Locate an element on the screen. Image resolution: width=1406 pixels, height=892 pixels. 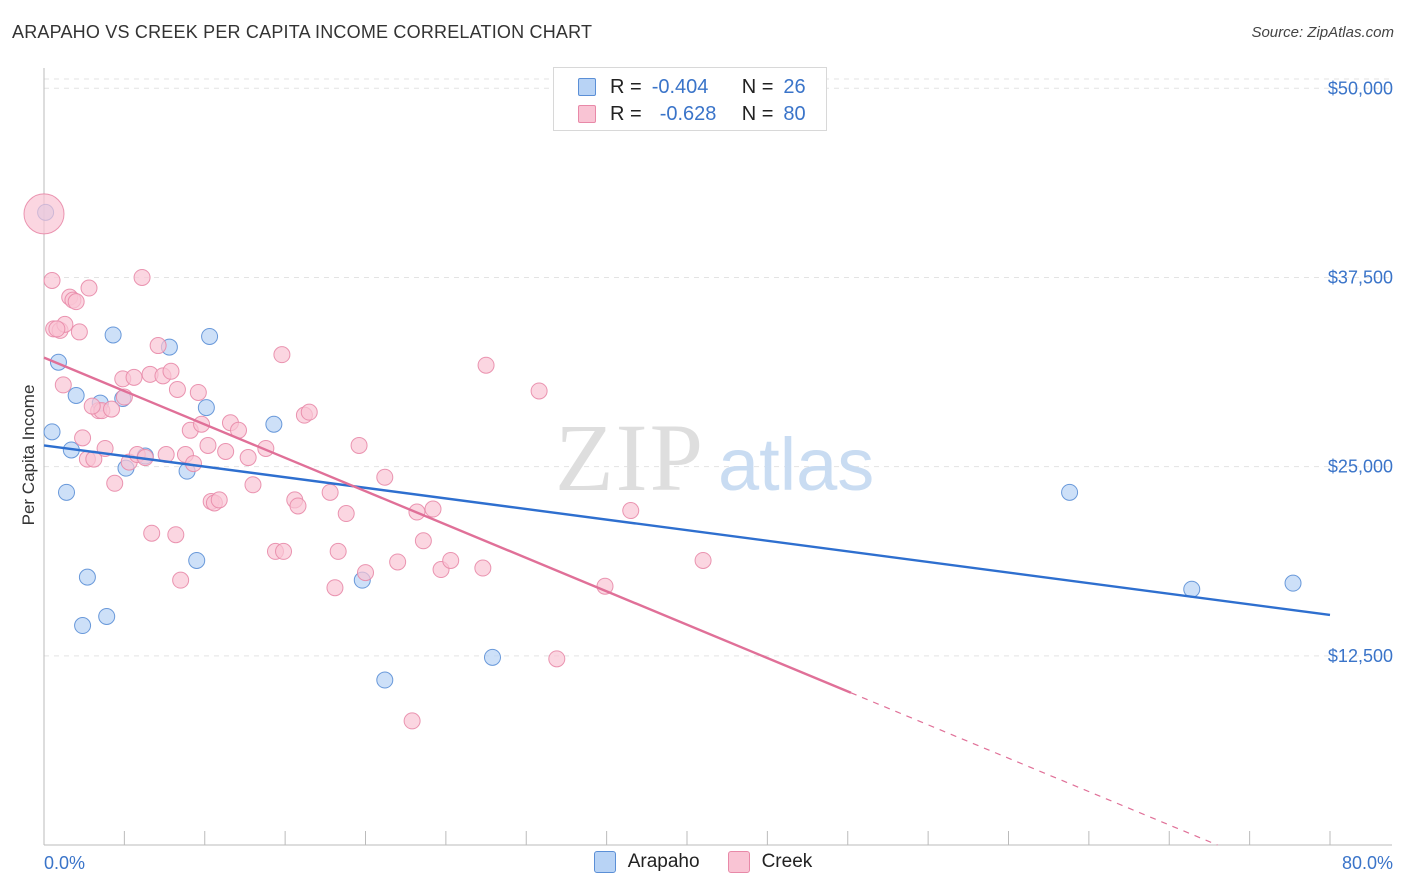
creek-legend-swatch is located at coordinates (738, 862).